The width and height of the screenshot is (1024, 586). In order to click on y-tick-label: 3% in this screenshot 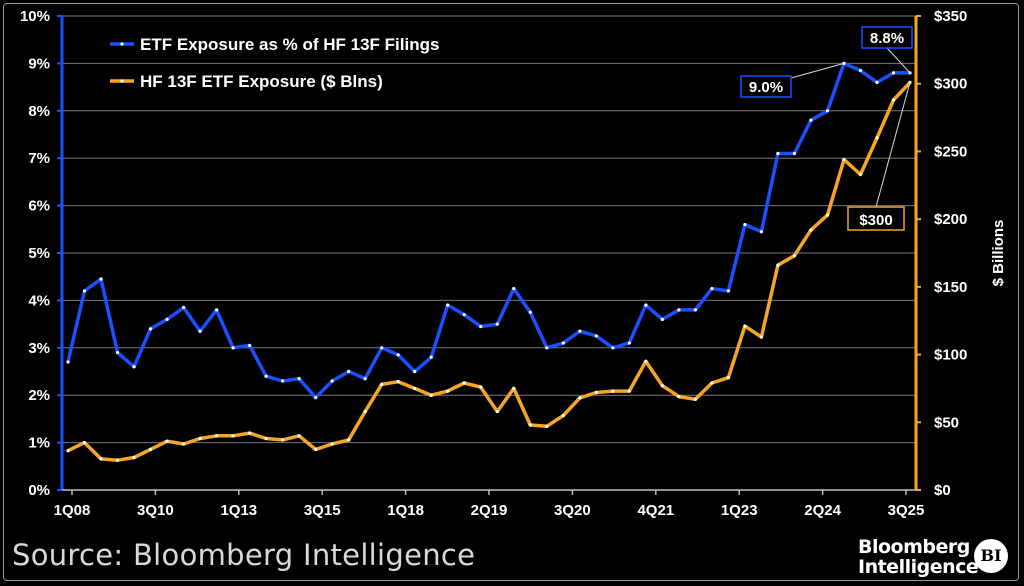, I will do `click(39, 348)`.